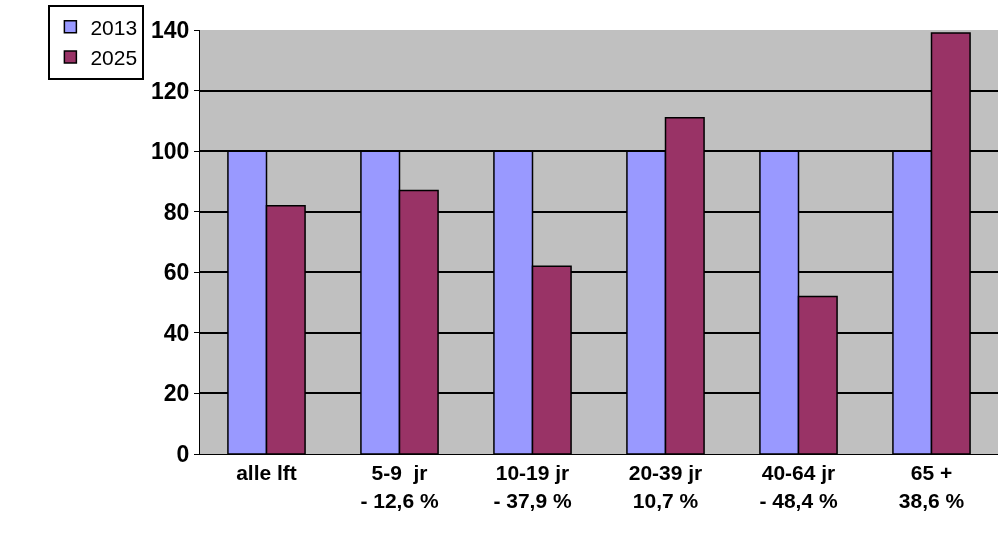 Image resolution: width=1002 pixels, height=549 pixels. Describe the element at coordinates (114, 27) in the screenshot. I see `legend-label: 2013` at that location.